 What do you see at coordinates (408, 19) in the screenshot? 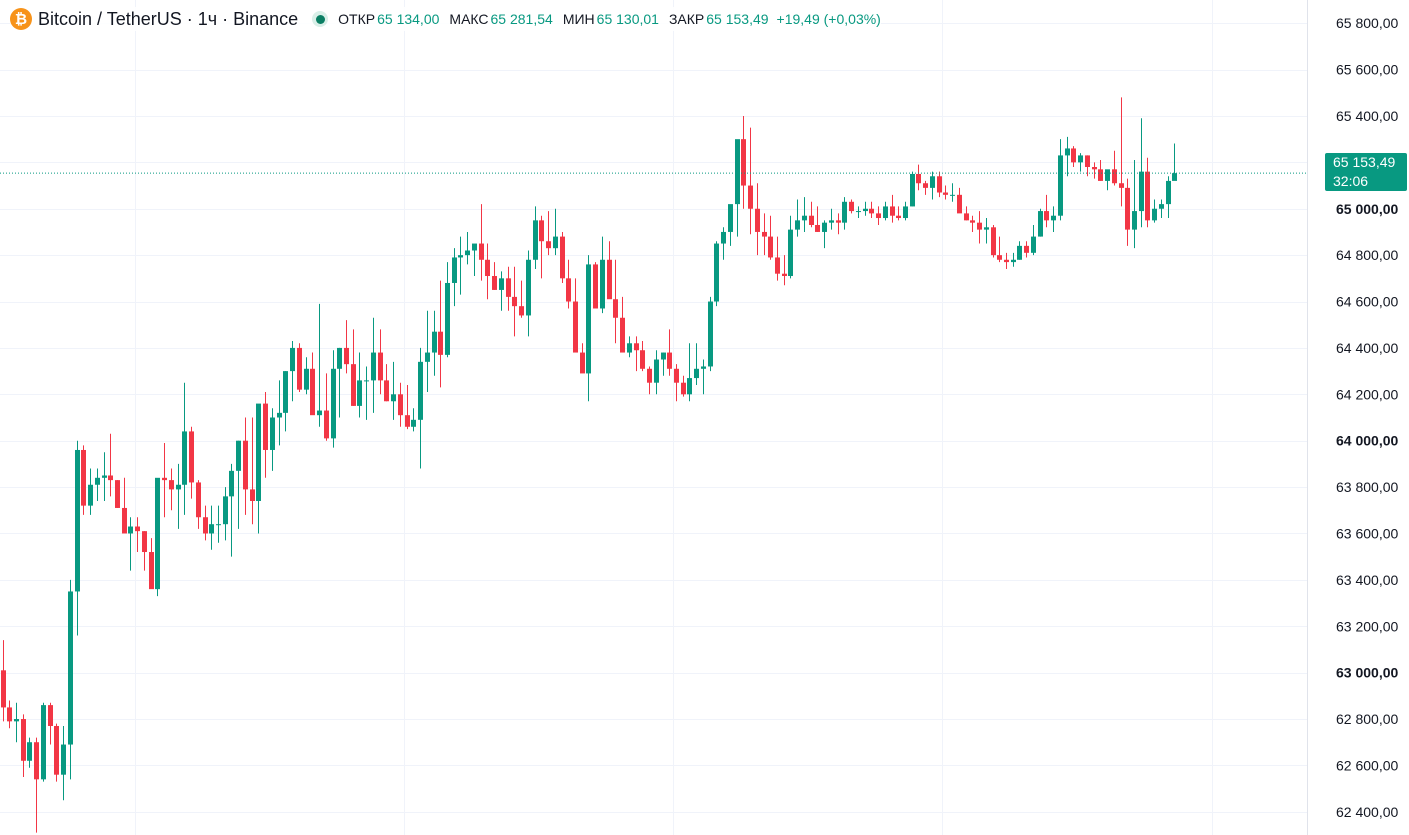
I see `open-value: 65 134,00` at bounding box center [408, 19].